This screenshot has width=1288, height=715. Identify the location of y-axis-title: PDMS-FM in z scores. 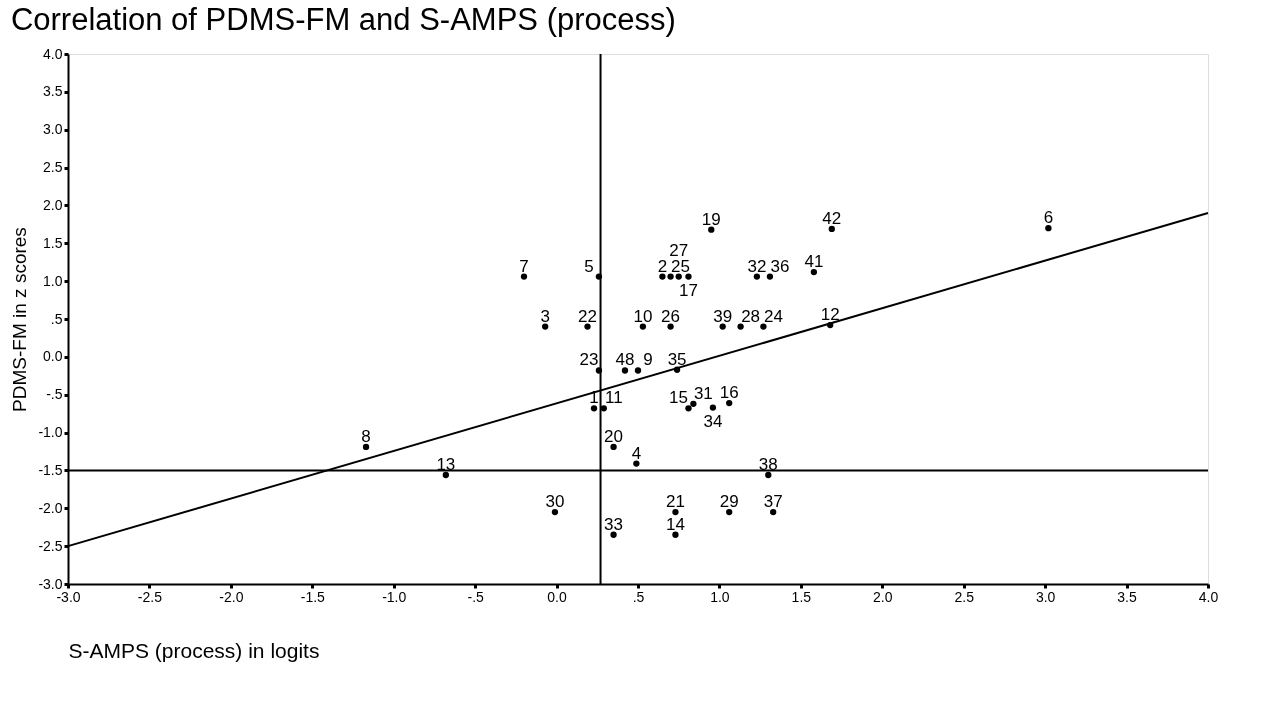
(20, 319).